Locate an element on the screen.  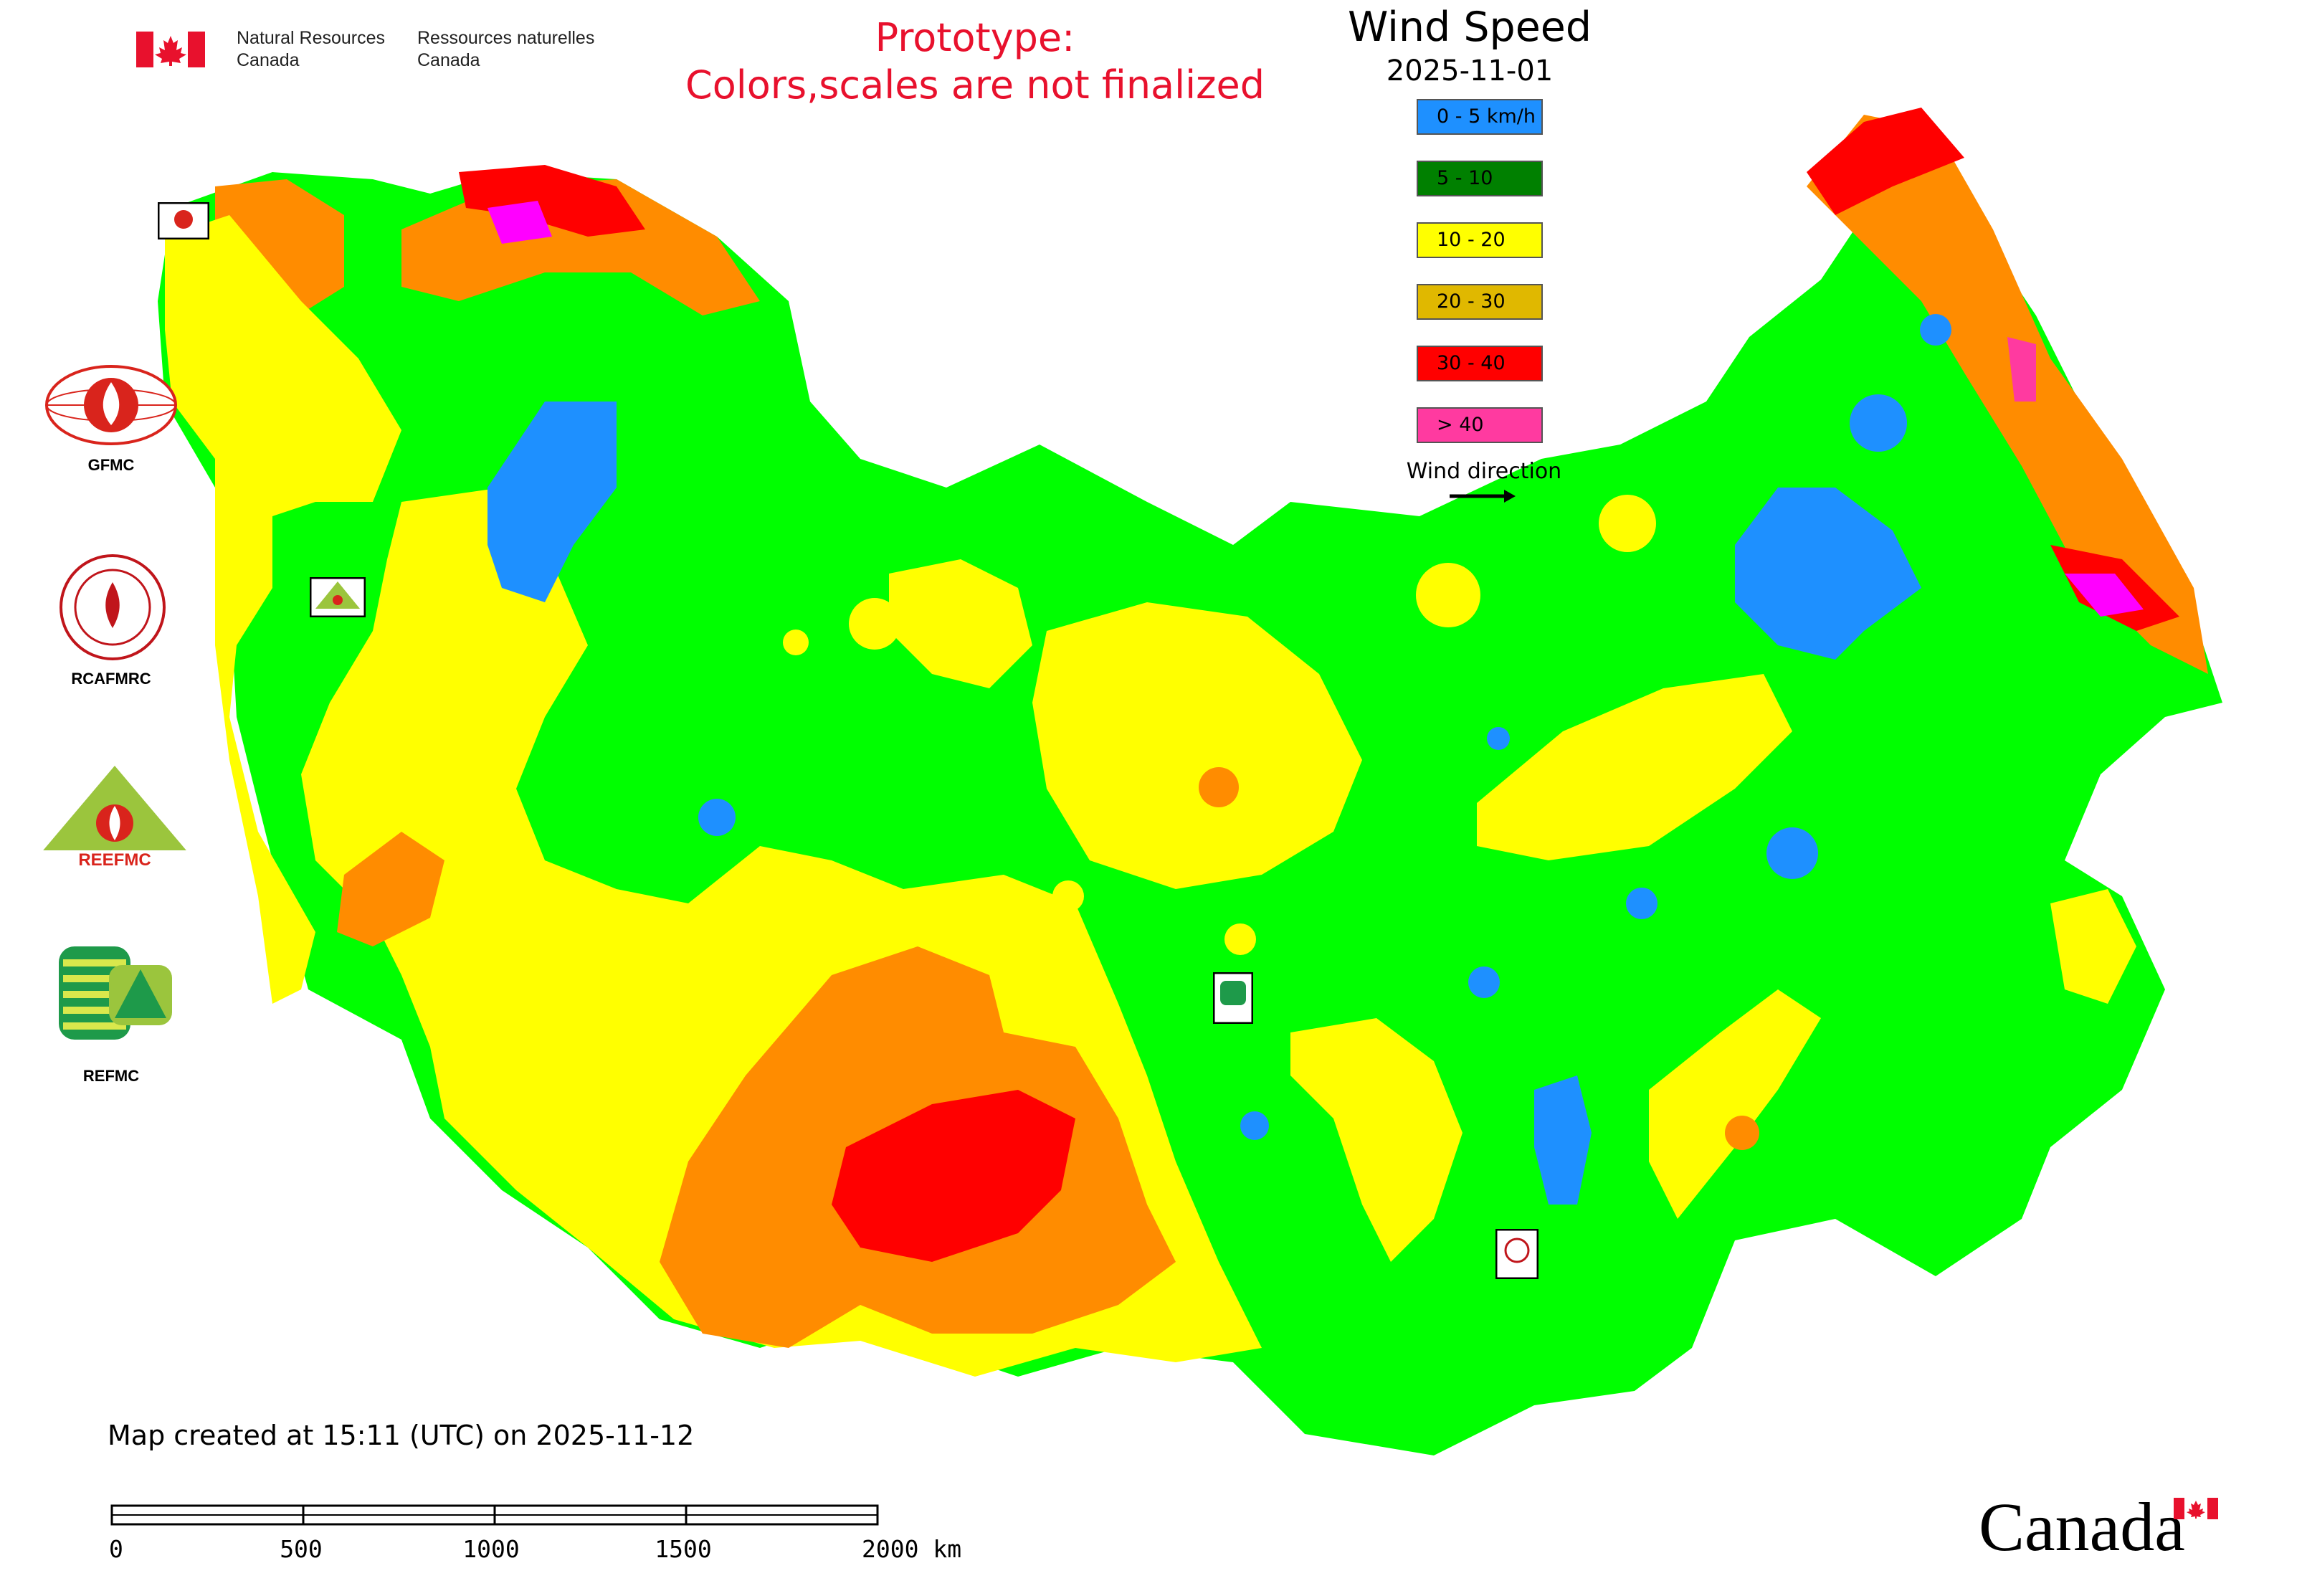
reefmc-logo: REEFMC is located at coordinates (115, 819).